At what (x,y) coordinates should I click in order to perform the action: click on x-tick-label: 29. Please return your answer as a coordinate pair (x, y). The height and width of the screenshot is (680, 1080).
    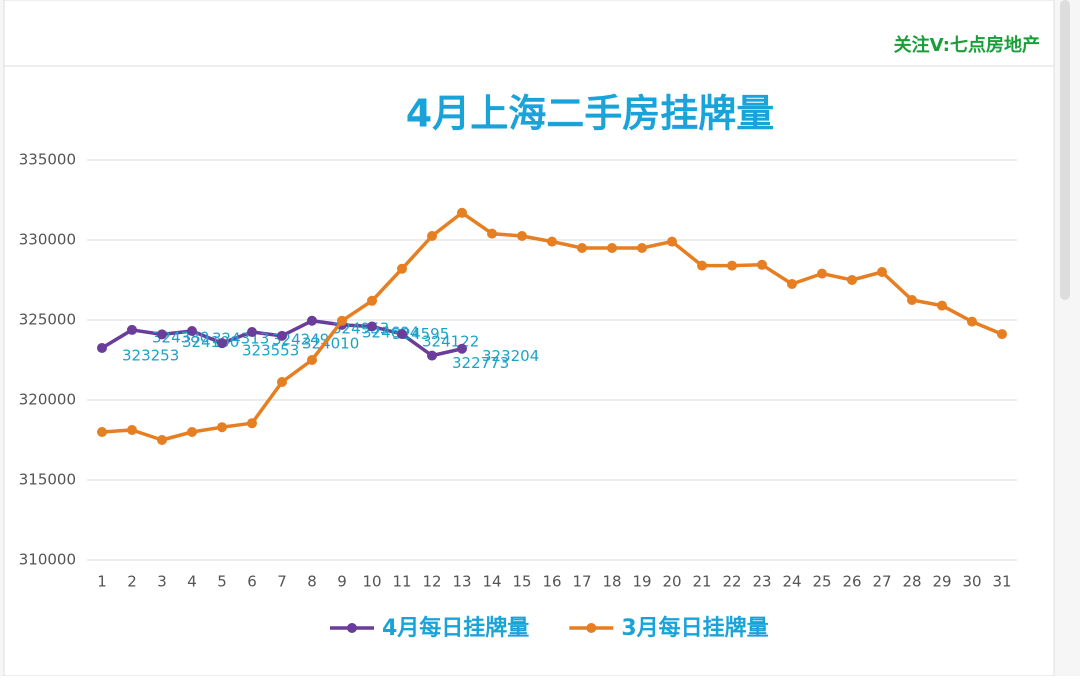
    Looking at the image, I should click on (941, 582).